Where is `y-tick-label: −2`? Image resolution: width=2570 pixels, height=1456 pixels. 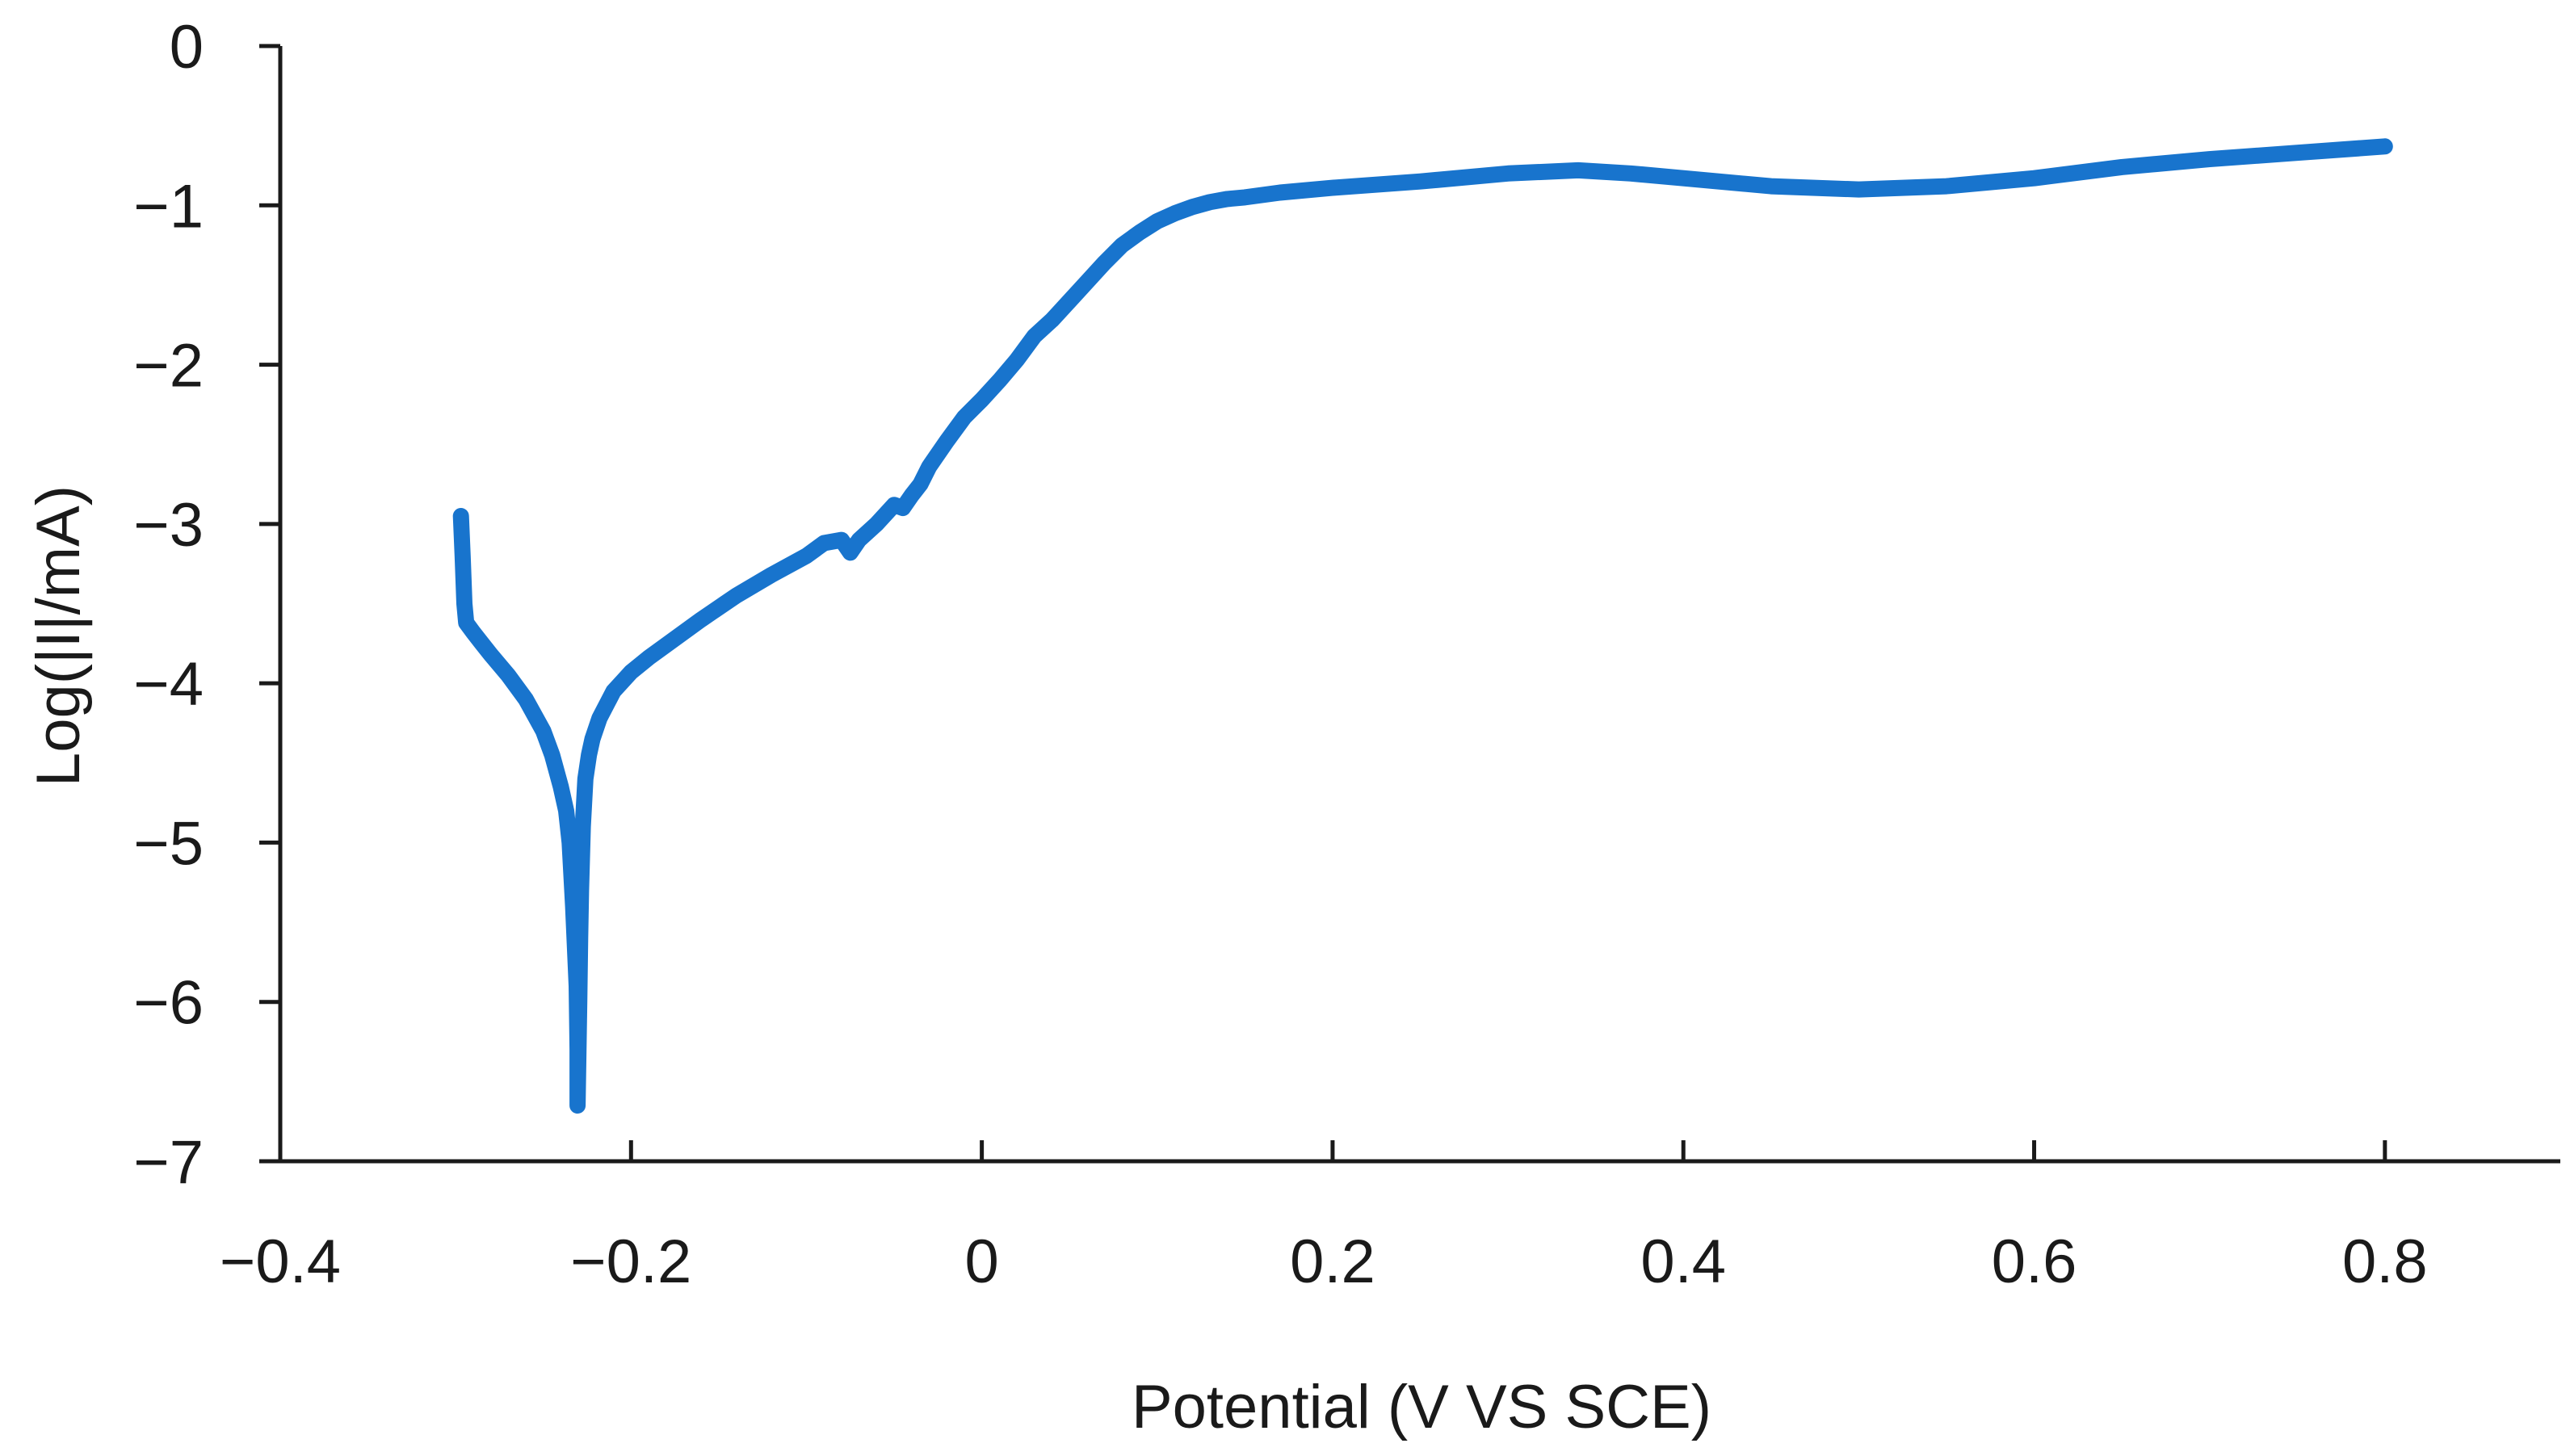
y-tick-label: −2 is located at coordinates (168, 366).